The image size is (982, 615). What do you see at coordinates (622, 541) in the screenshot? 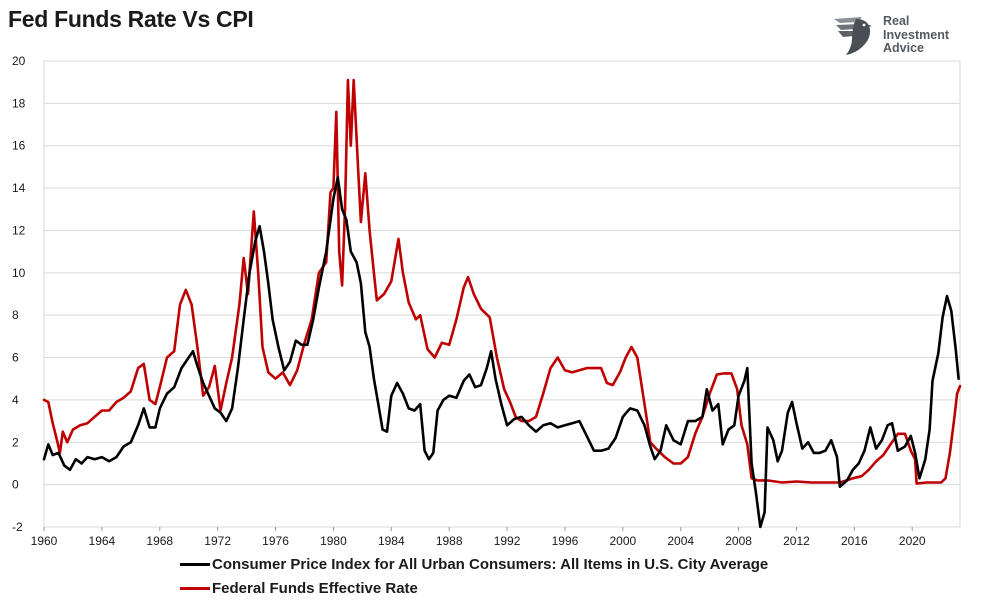
I see `x-tick-label: 2000` at bounding box center [622, 541].